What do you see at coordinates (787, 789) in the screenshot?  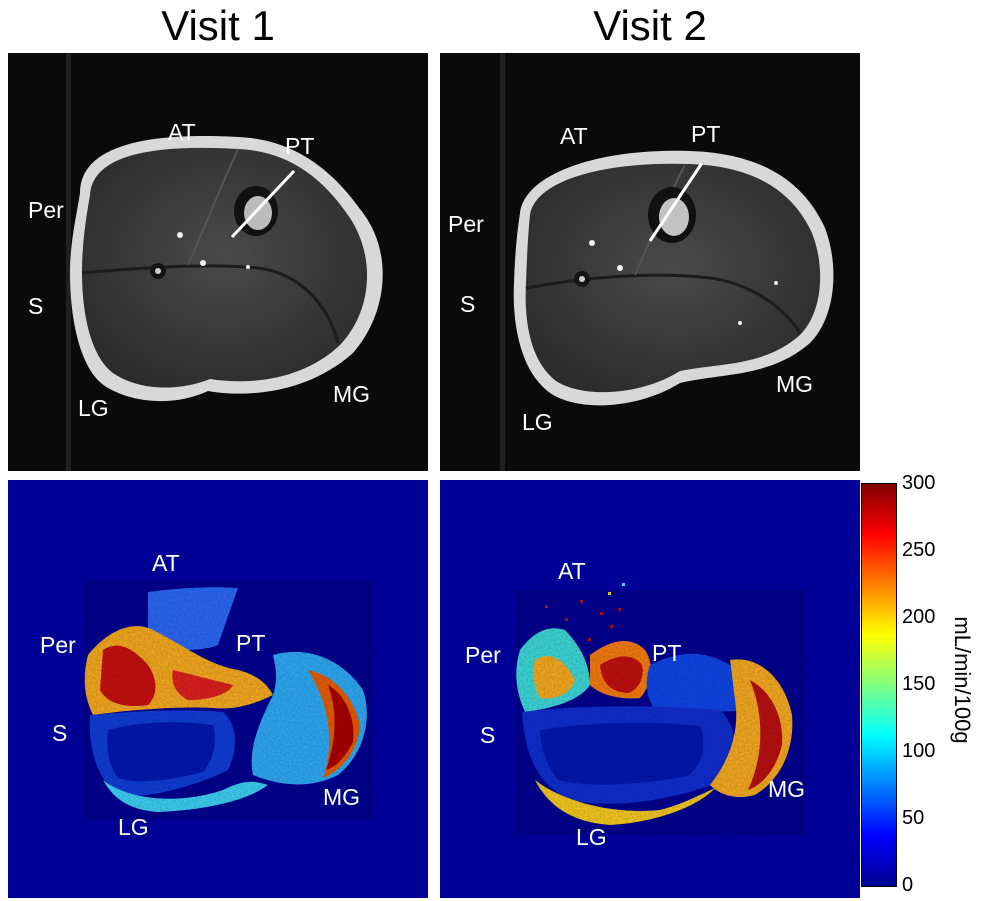 I see `perf-2-label-mg: MG` at bounding box center [787, 789].